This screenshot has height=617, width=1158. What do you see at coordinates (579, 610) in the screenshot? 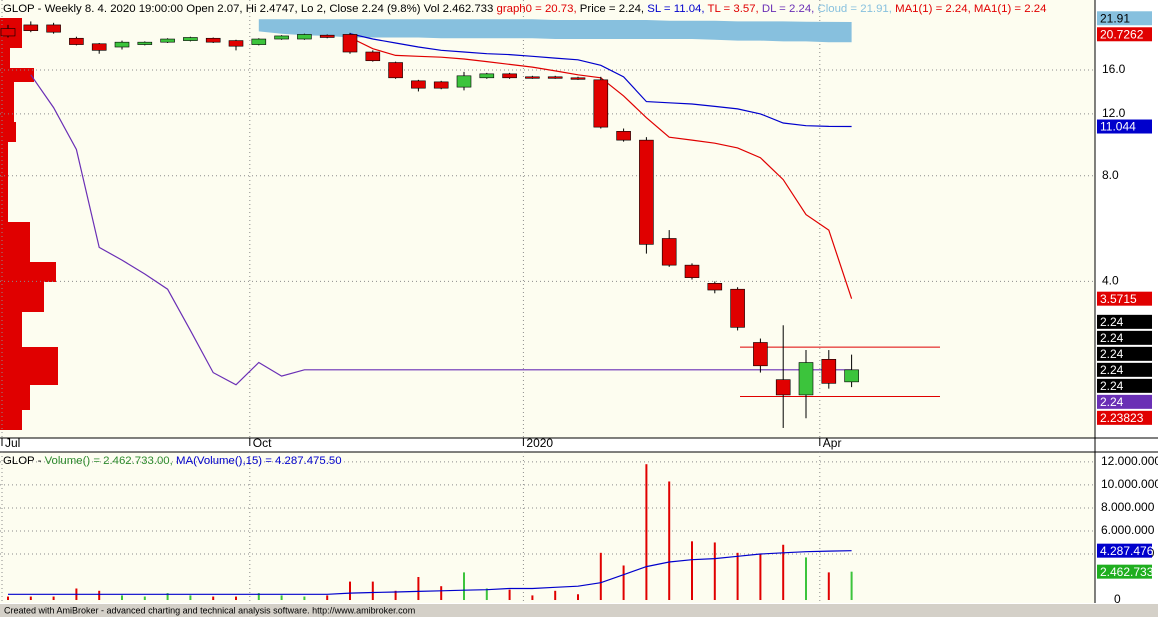
I see `footer-bar` at bounding box center [579, 610].